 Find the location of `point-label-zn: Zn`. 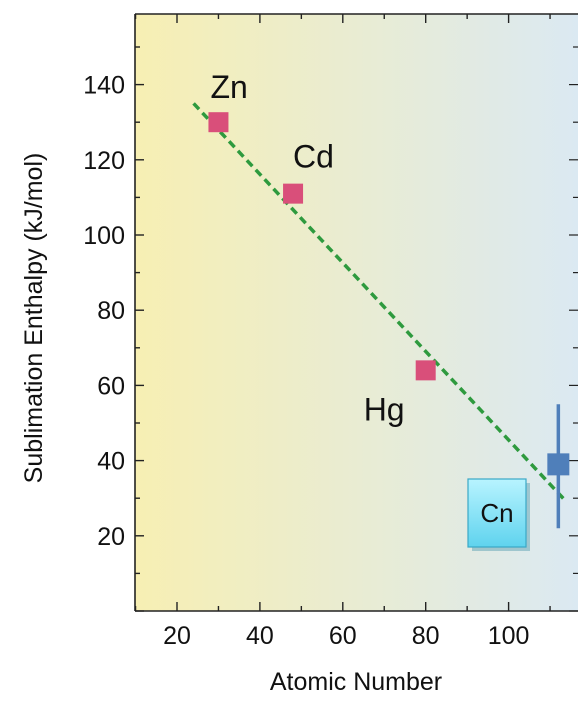

point-label-zn: Zn is located at coordinates (228, 87).